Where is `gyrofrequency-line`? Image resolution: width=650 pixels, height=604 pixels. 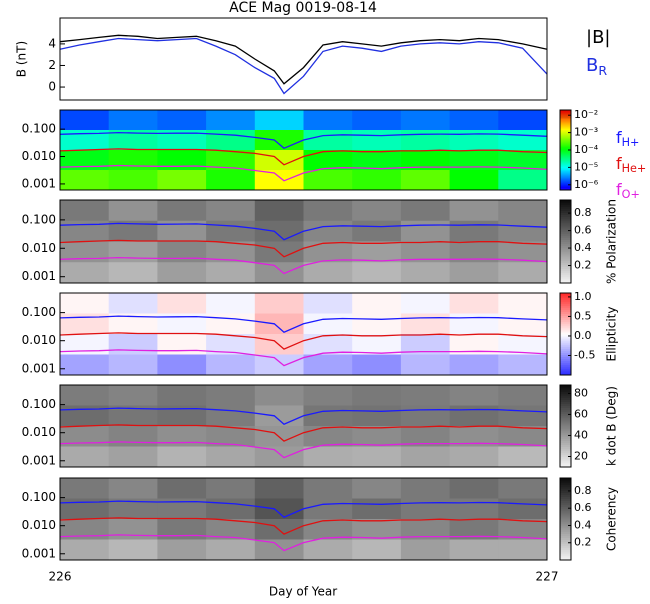 gyrofrequency-line is located at coordinates (303, 173).